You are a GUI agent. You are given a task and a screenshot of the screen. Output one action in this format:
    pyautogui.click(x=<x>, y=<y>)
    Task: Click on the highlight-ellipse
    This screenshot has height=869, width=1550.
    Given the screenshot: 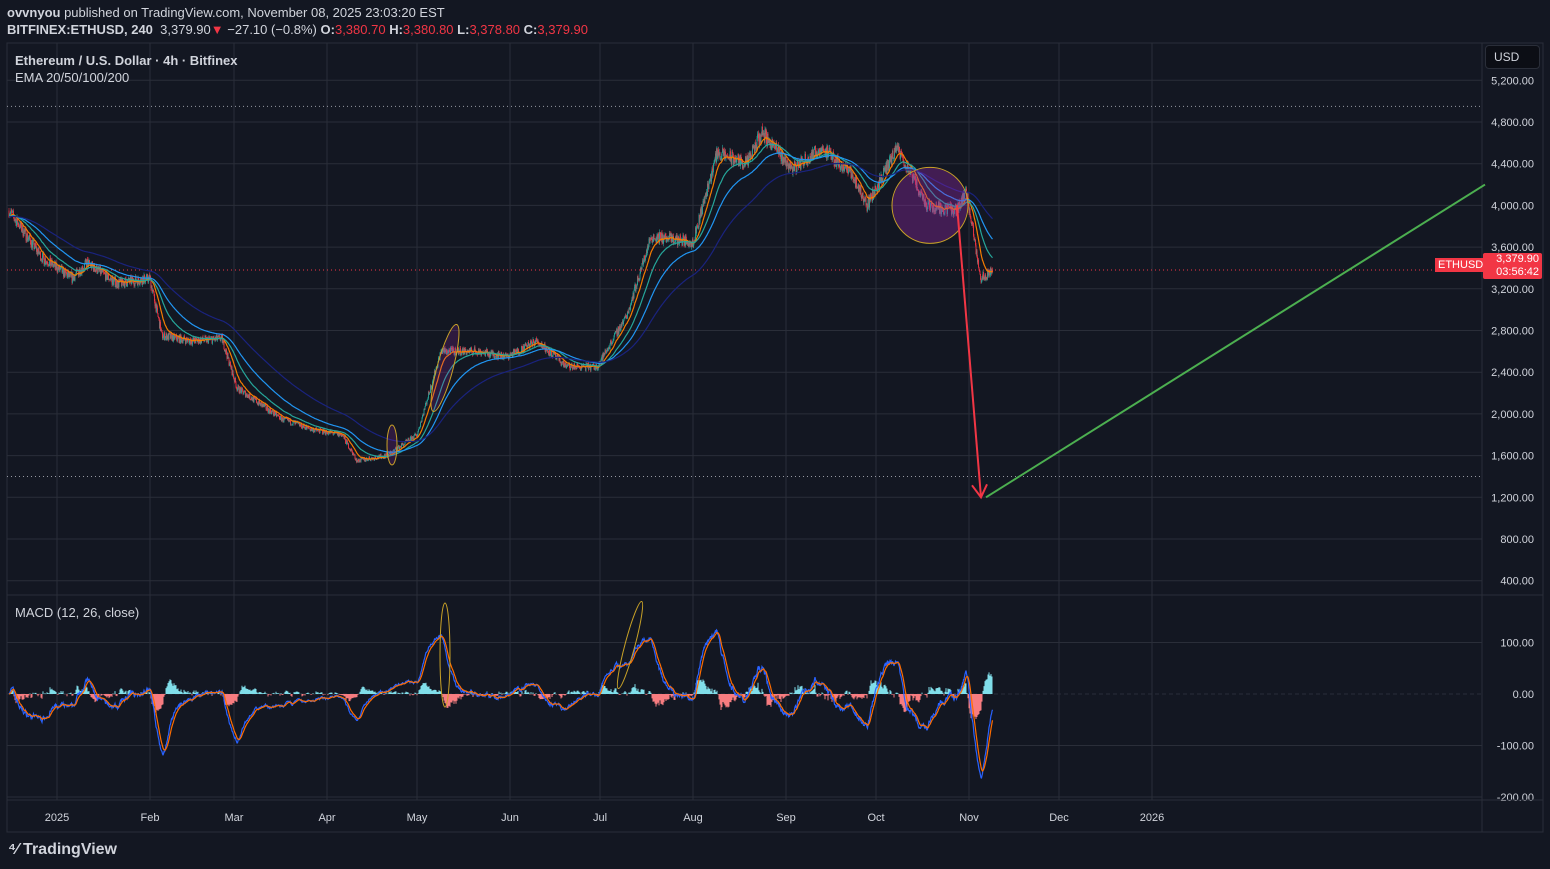 What is the action you would take?
    pyautogui.click(x=392, y=445)
    